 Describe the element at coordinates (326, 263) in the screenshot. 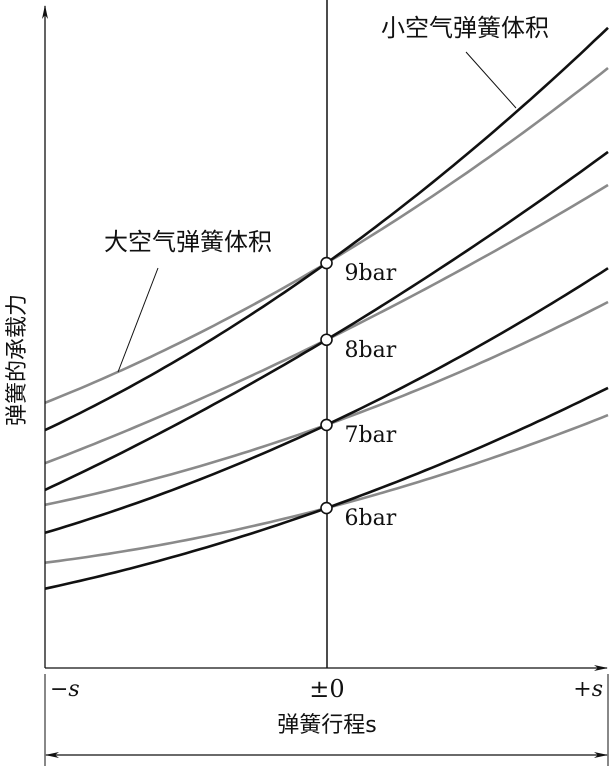

I see `point-9bar` at that location.